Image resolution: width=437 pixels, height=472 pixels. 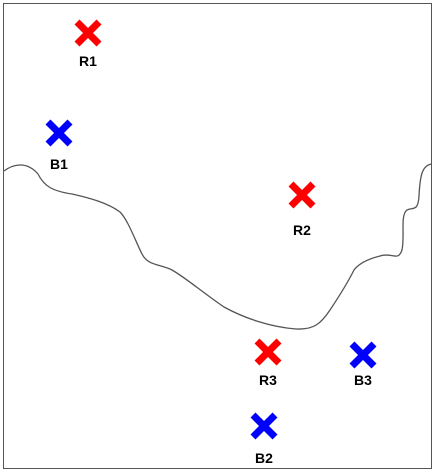 I want to click on marker-label-b2: B2, so click(x=264, y=458).